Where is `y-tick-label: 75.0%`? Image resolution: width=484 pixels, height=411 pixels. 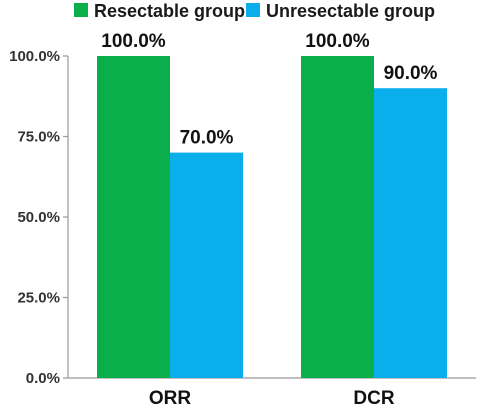 y-tick-label: 75.0% is located at coordinates (38, 137).